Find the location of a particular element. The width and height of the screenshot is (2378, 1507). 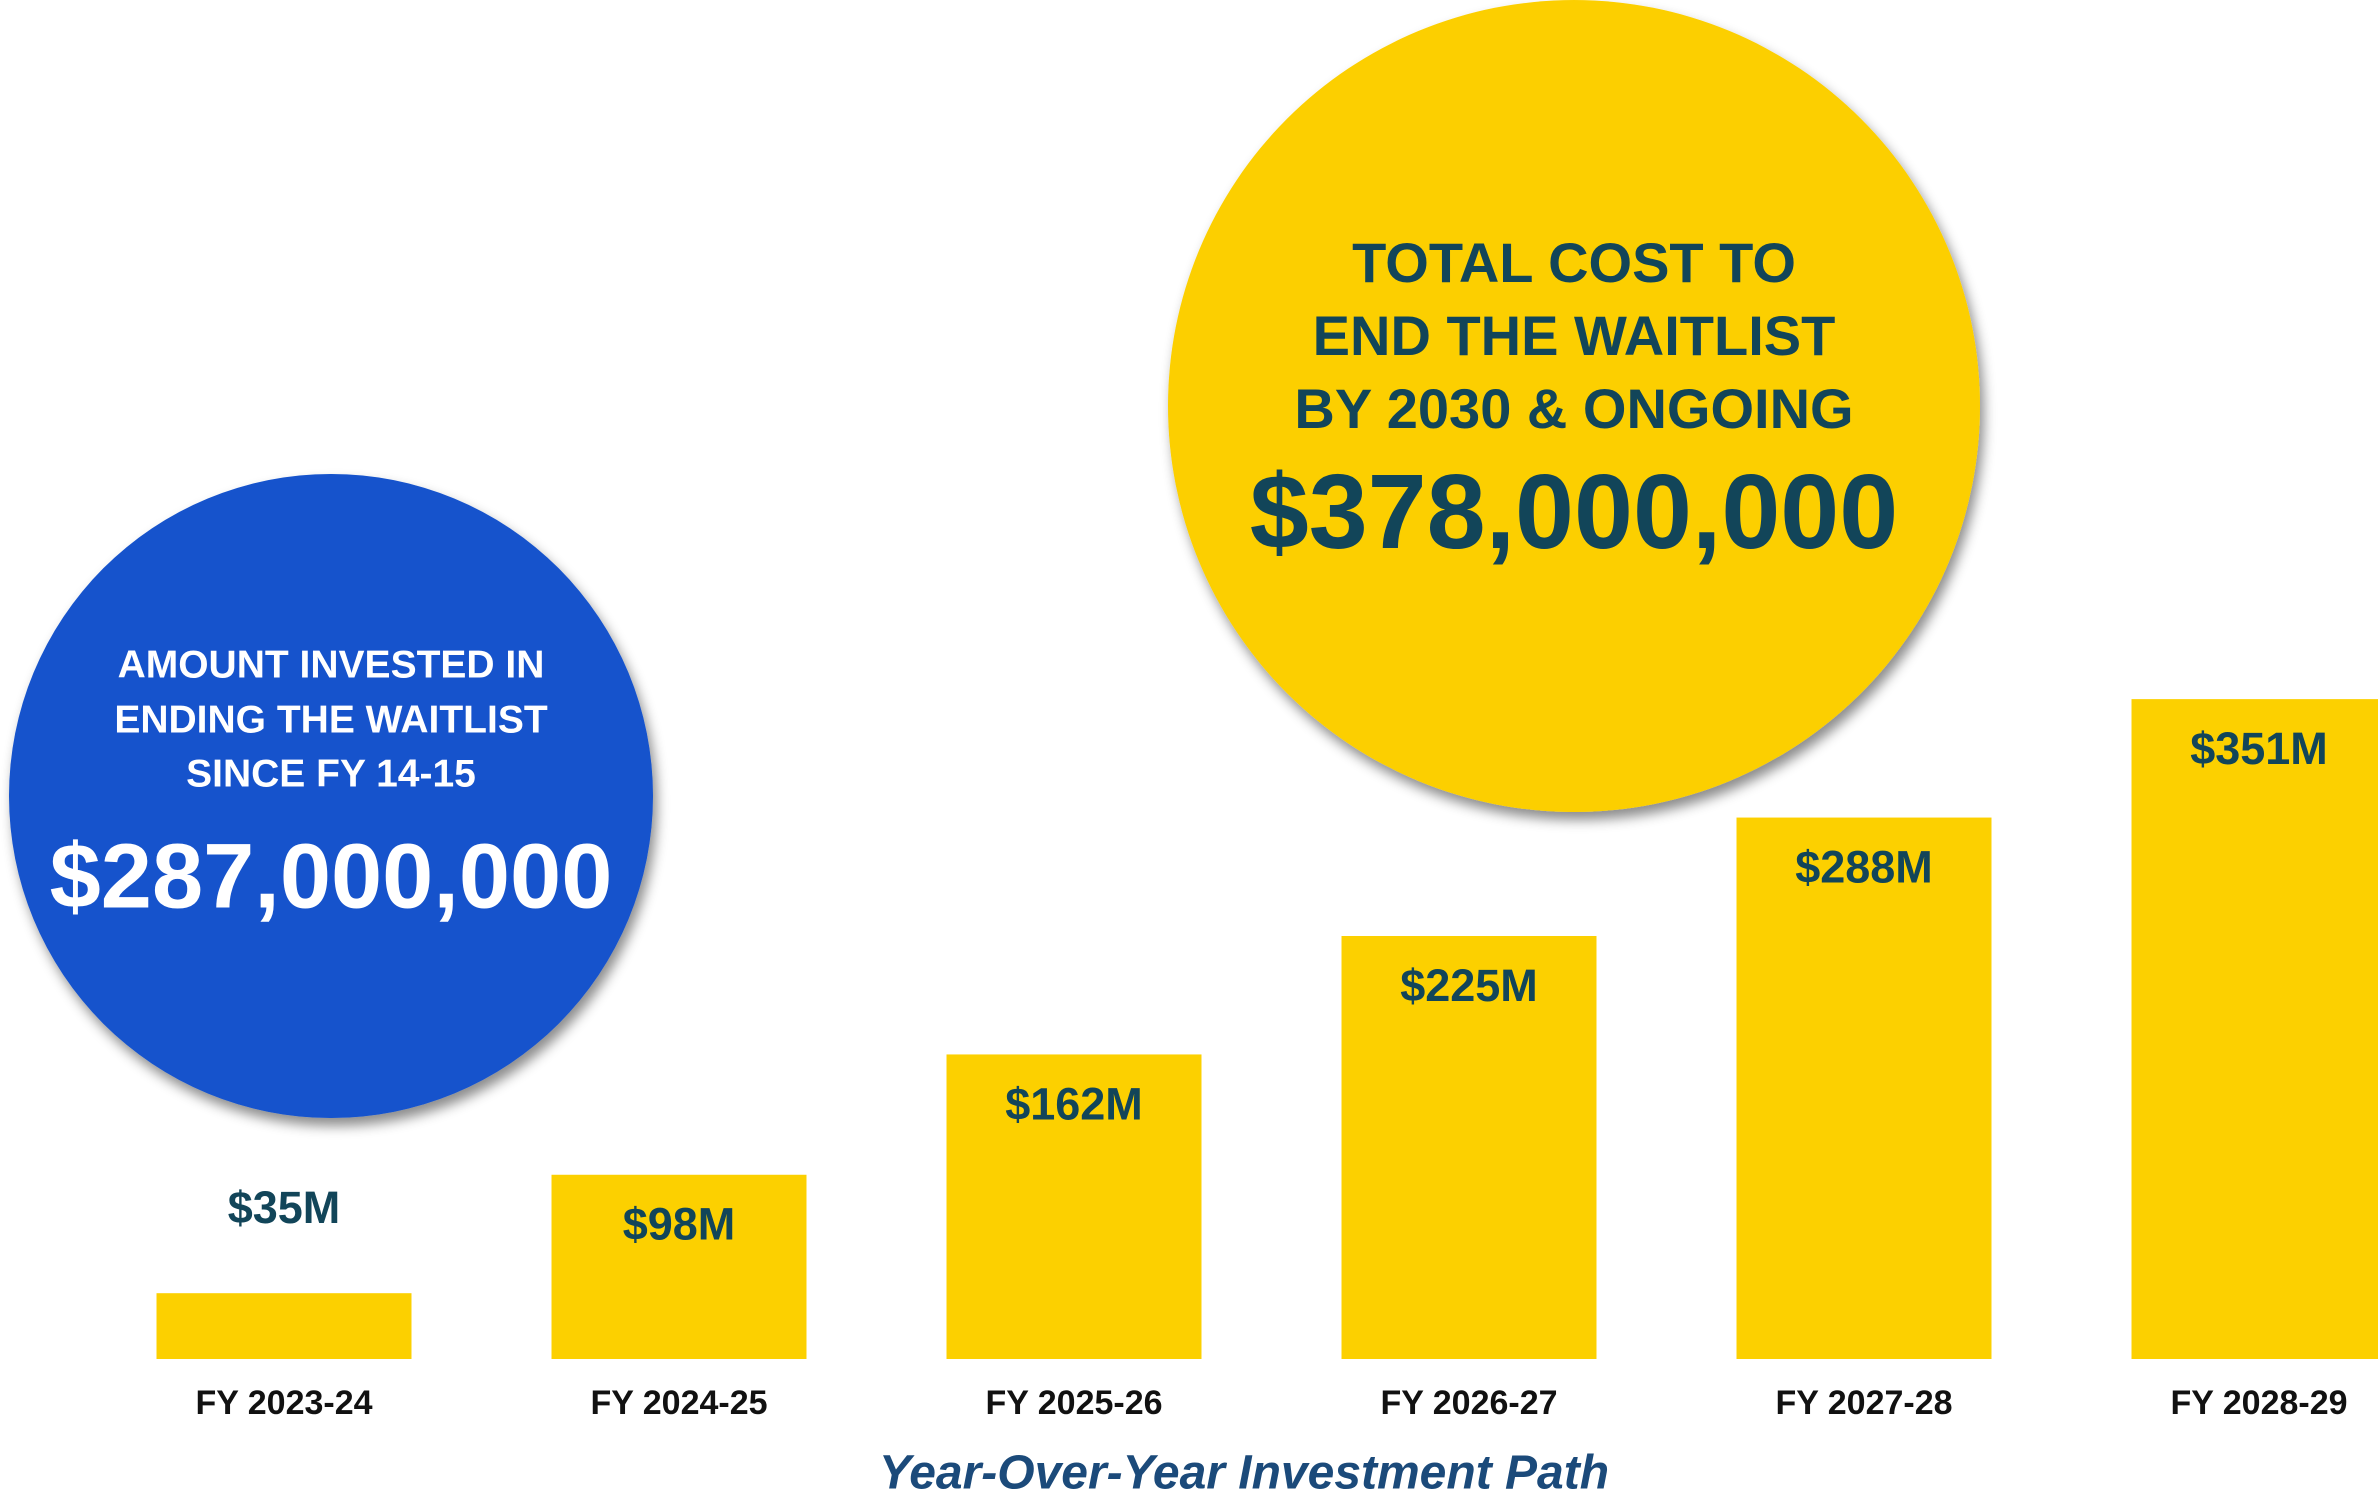

value-label: $35M is located at coordinates (284, 1207).